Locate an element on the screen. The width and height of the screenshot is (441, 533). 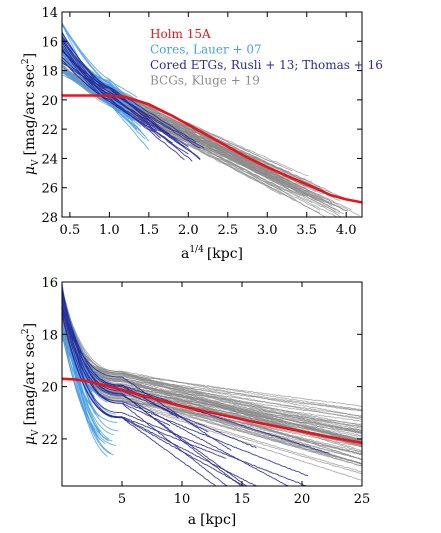
legend-entry: Cored ETGs, Rusli + 13; Thomas + 16 is located at coordinates (266, 65).